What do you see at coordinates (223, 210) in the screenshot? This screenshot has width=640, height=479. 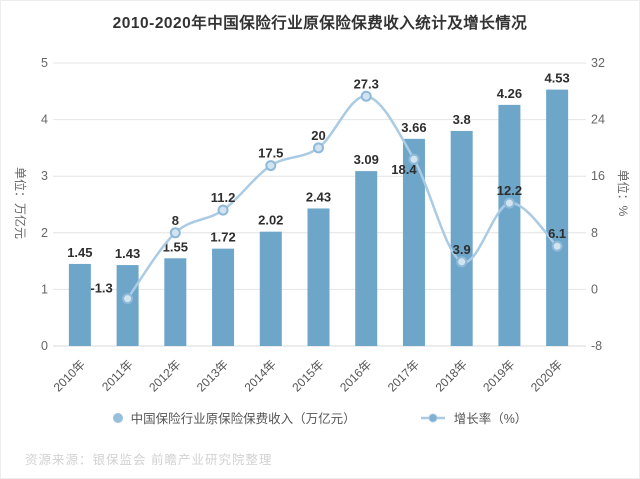 I see `line-marker-2013年` at bounding box center [223, 210].